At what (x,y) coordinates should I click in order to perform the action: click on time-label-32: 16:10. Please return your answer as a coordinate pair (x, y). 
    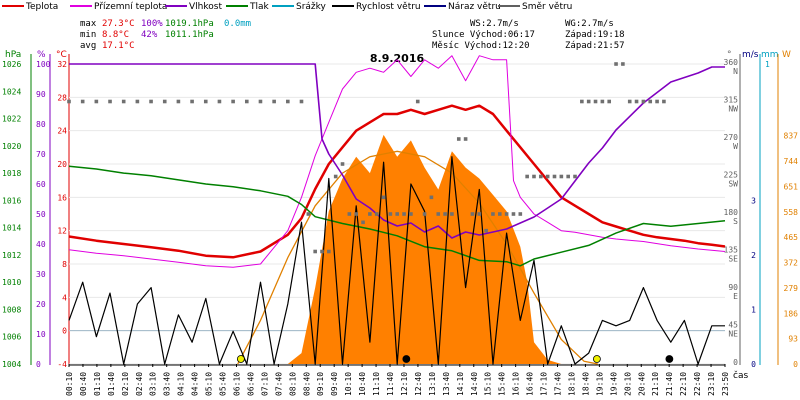
    Looking at the image, I should click on (516, 384).